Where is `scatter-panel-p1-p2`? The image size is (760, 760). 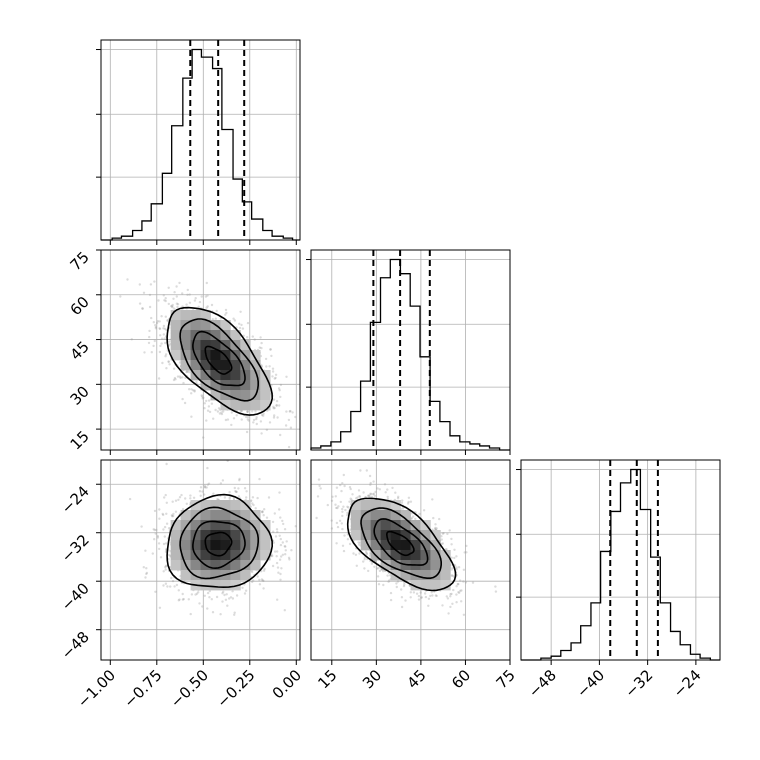
scatter-panel-p1-p2 is located at coordinates (198, 352).